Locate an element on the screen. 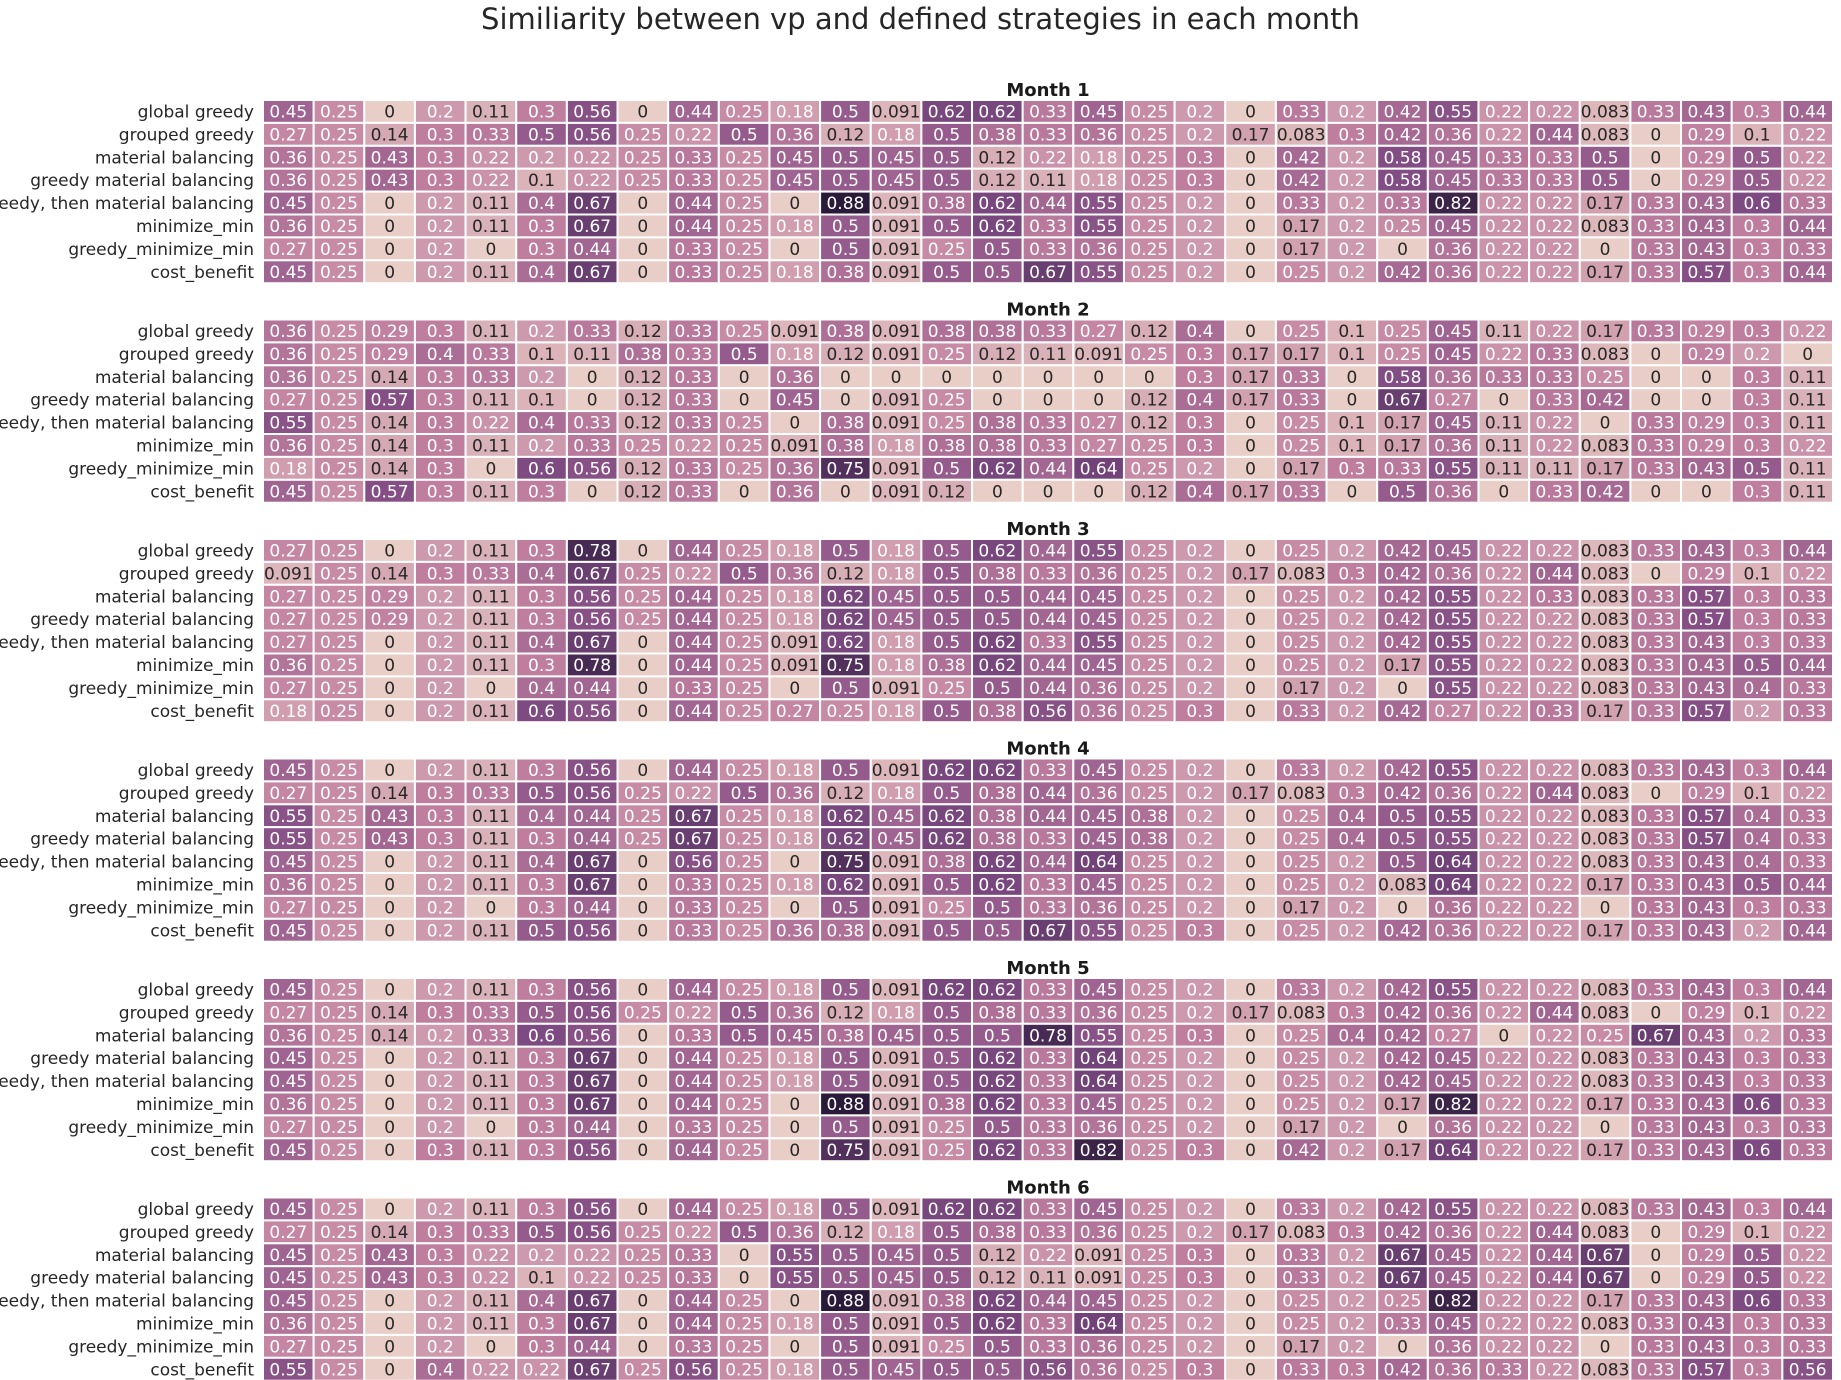  cell-value-label: 0.55 is located at coordinates (1099, 227).